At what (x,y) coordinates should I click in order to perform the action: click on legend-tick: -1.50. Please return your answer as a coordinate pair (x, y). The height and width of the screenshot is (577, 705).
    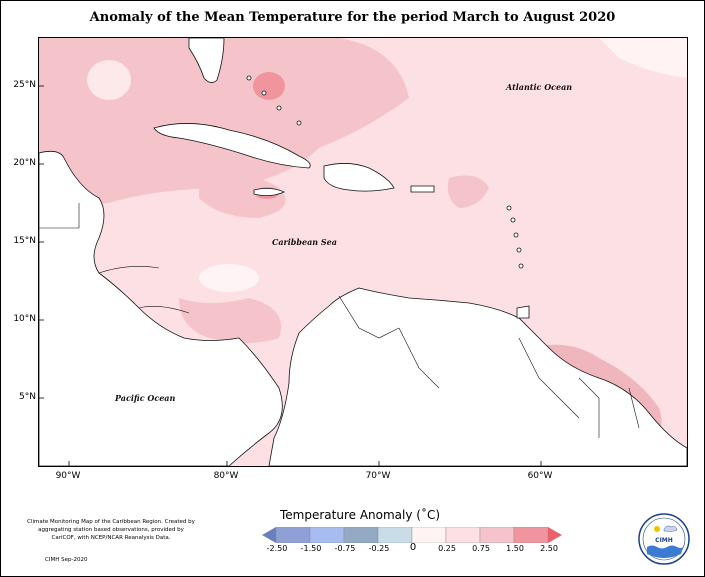
    Looking at the image, I should click on (311, 548).